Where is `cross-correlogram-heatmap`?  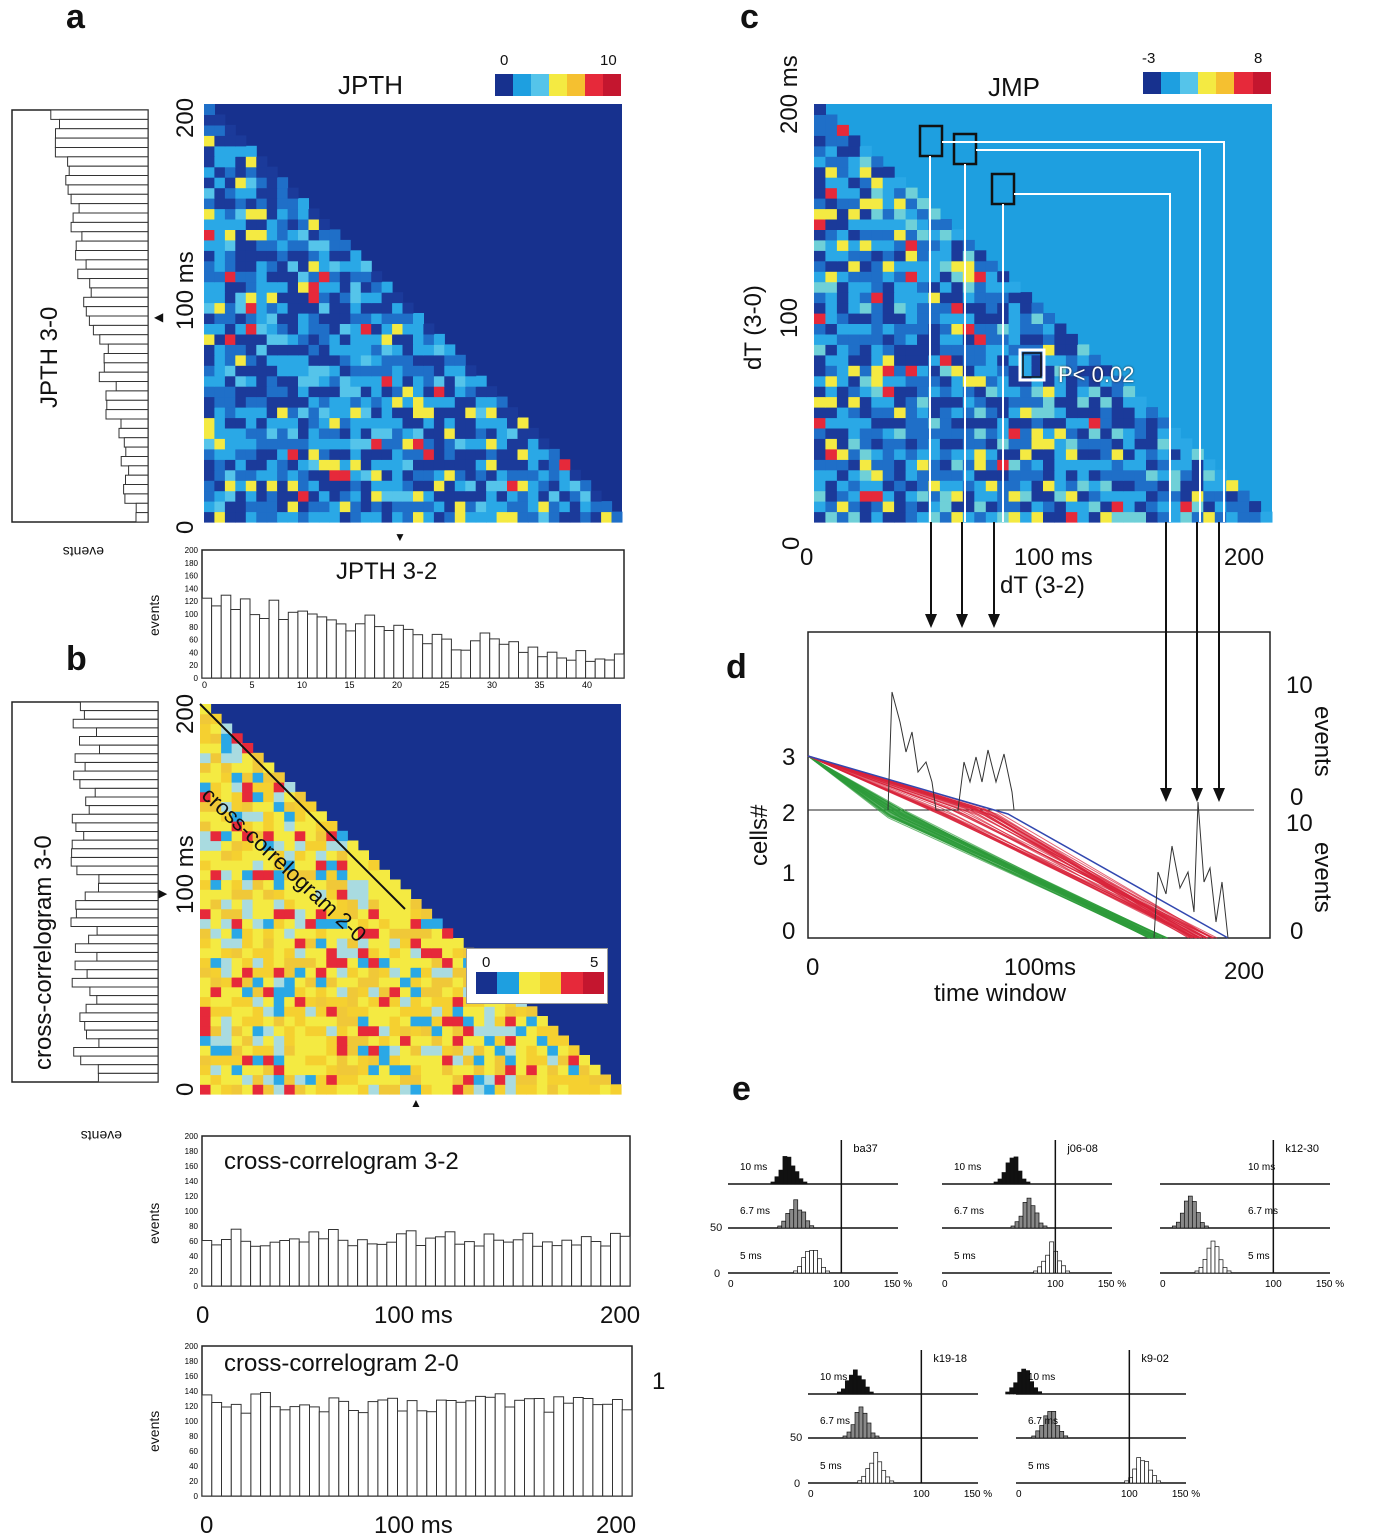
cross-correlogram-heatmap is located at coordinates (410, 899).